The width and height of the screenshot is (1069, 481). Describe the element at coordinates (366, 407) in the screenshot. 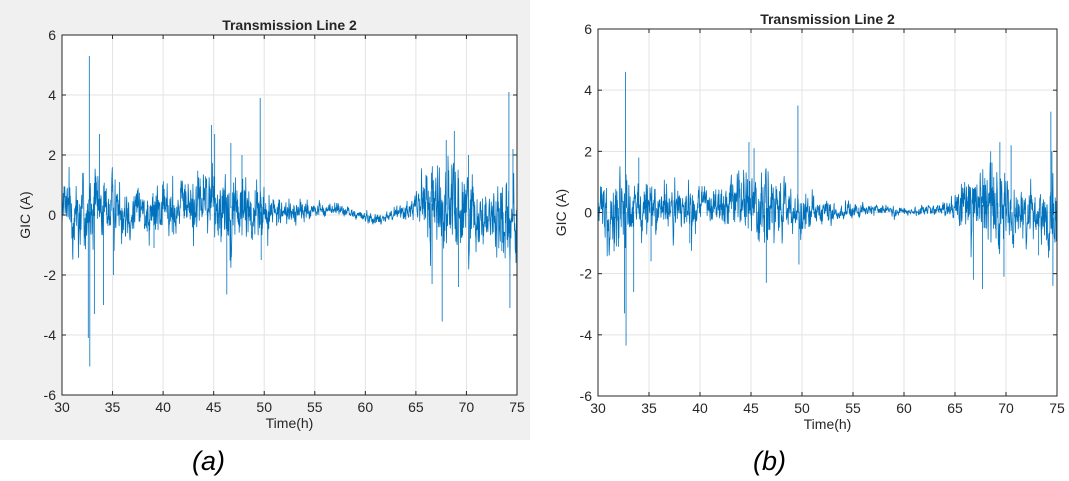

I see `chart-a-xtick-label: 60` at that location.